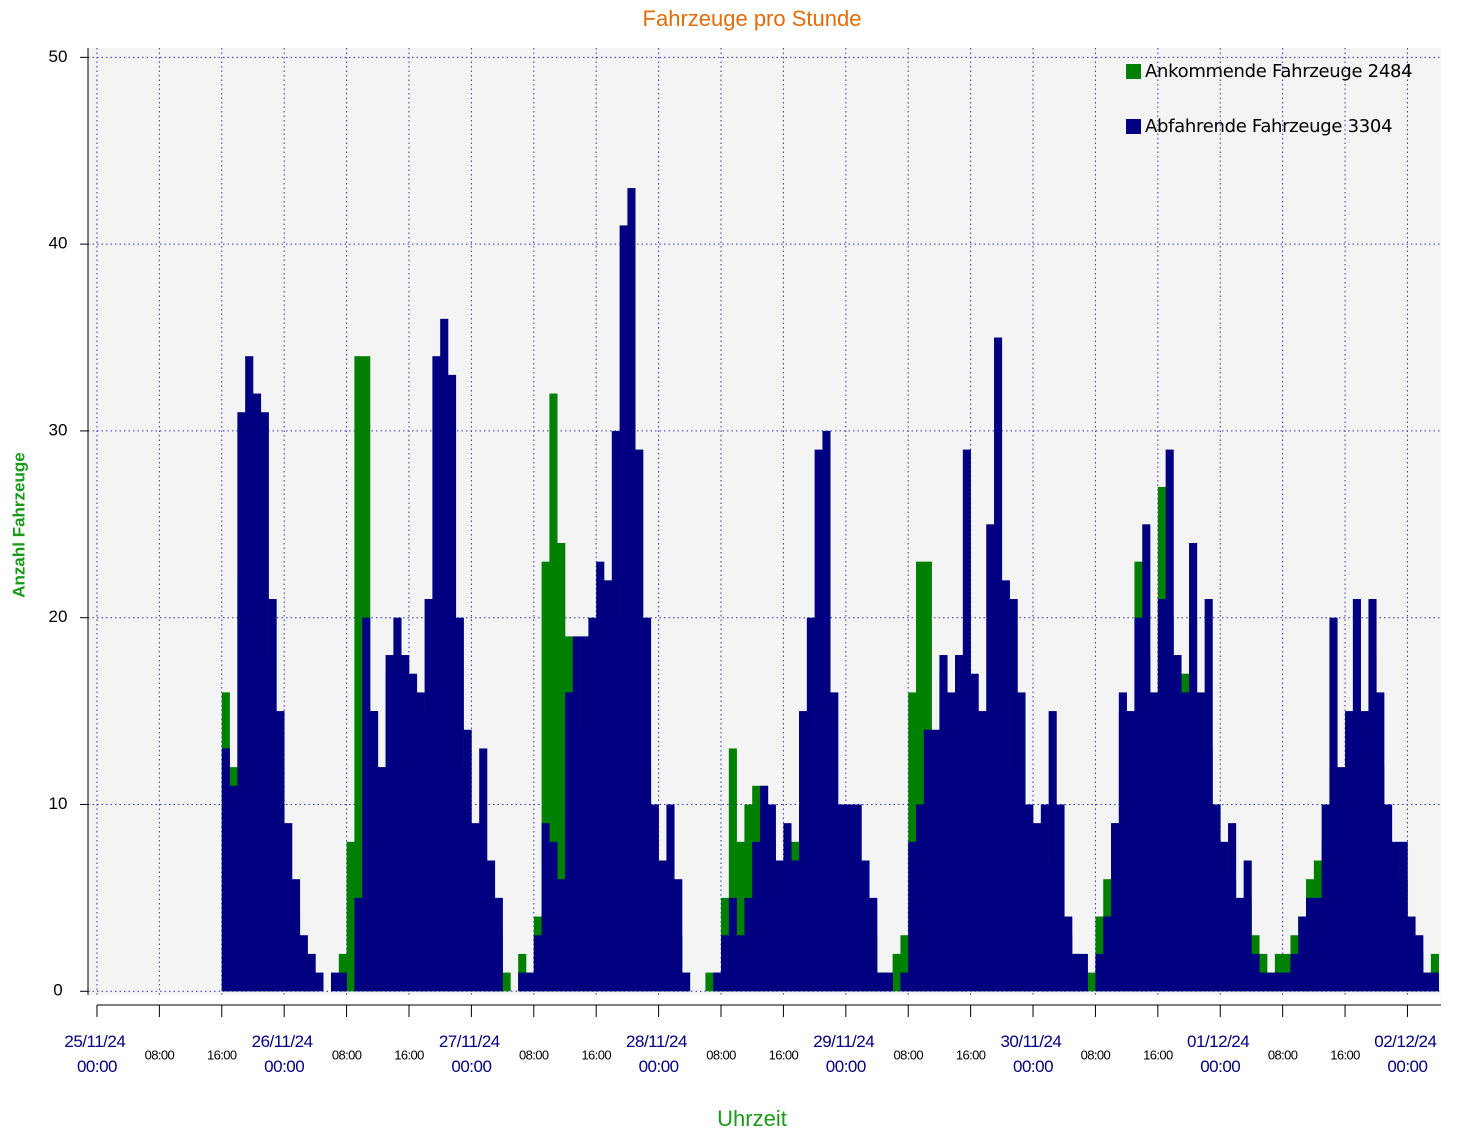 The height and width of the screenshot is (1137, 1461). Describe the element at coordinates (58, 243) in the screenshot. I see `y-tick-label: 40` at that location.